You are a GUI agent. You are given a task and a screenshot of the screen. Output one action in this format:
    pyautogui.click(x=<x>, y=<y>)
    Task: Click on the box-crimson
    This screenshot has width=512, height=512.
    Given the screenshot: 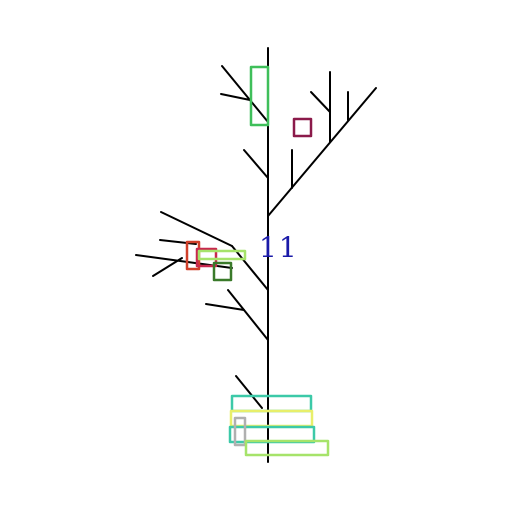 What is the action you would take?
    pyautogui.click(x=206, y=257)
    